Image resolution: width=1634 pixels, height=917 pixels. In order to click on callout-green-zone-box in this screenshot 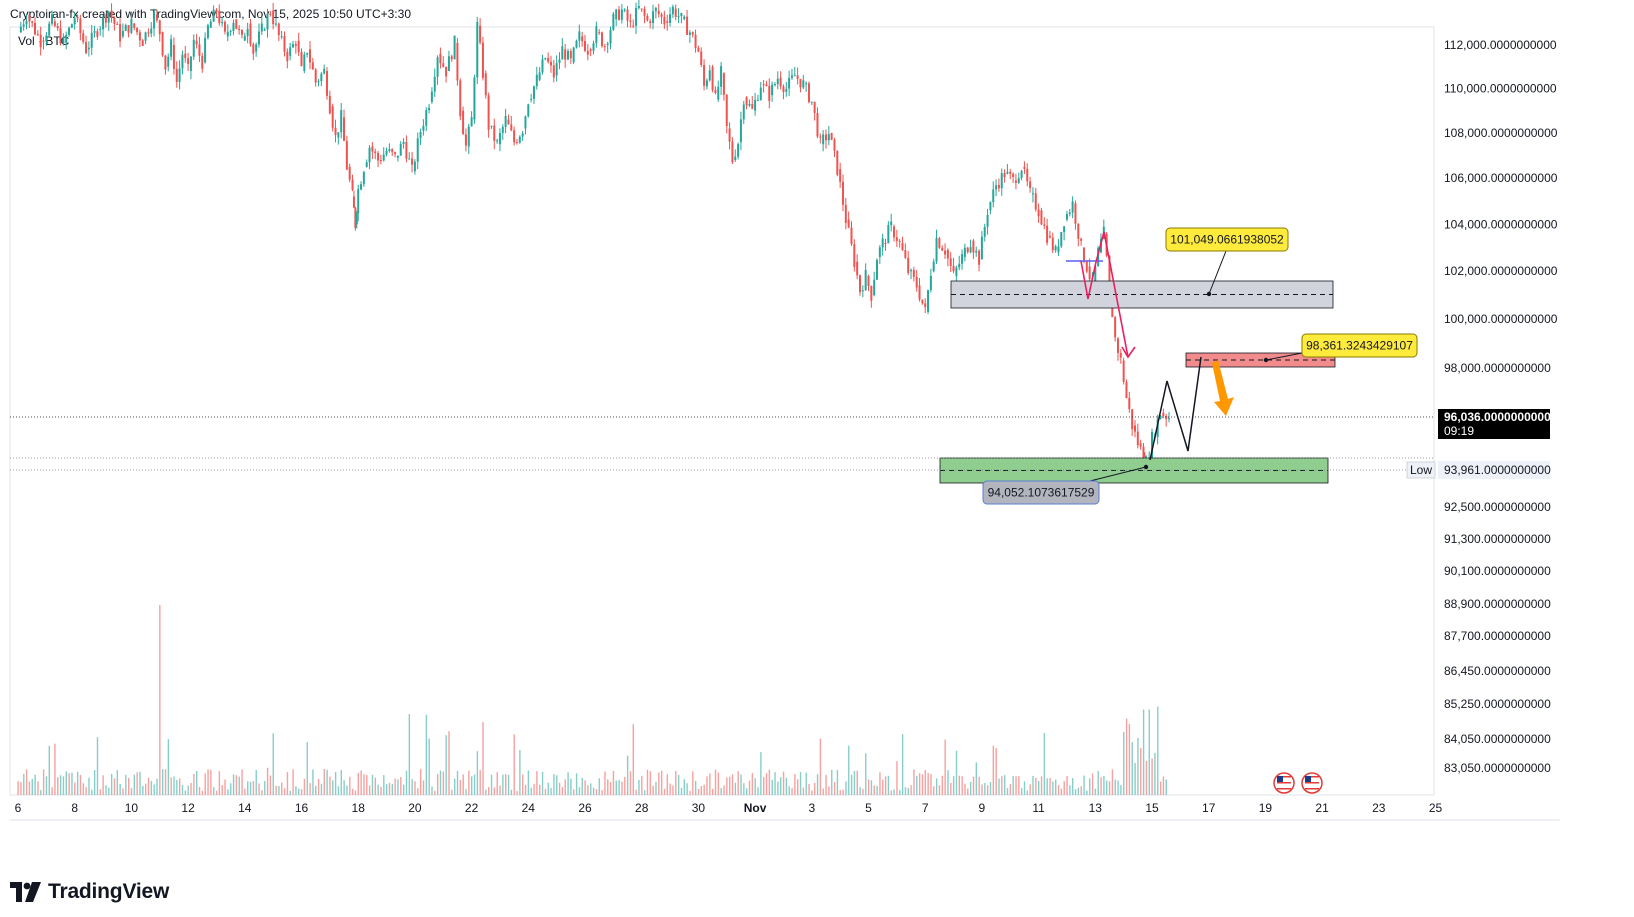, I will do `click(1041, 492)`.